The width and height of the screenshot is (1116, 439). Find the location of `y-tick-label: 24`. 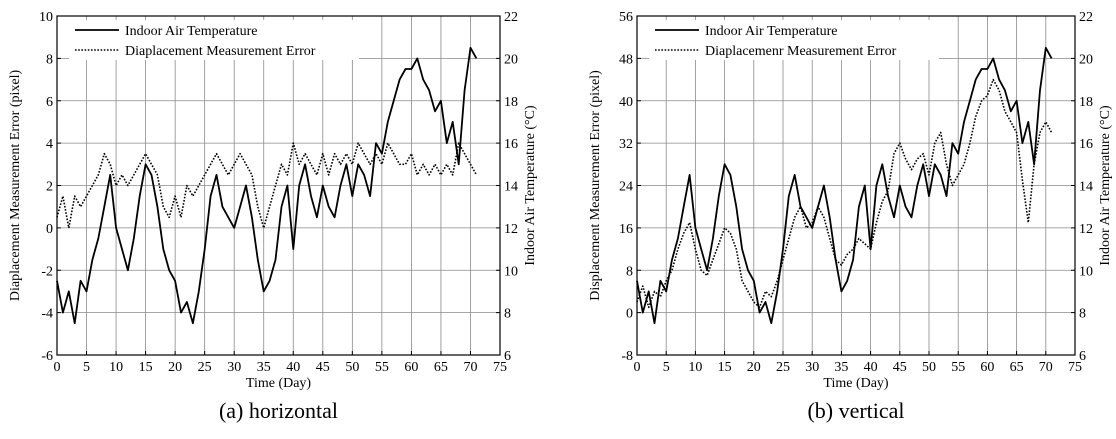

y-tick-label: 24 is located at coordinates (626, 187).